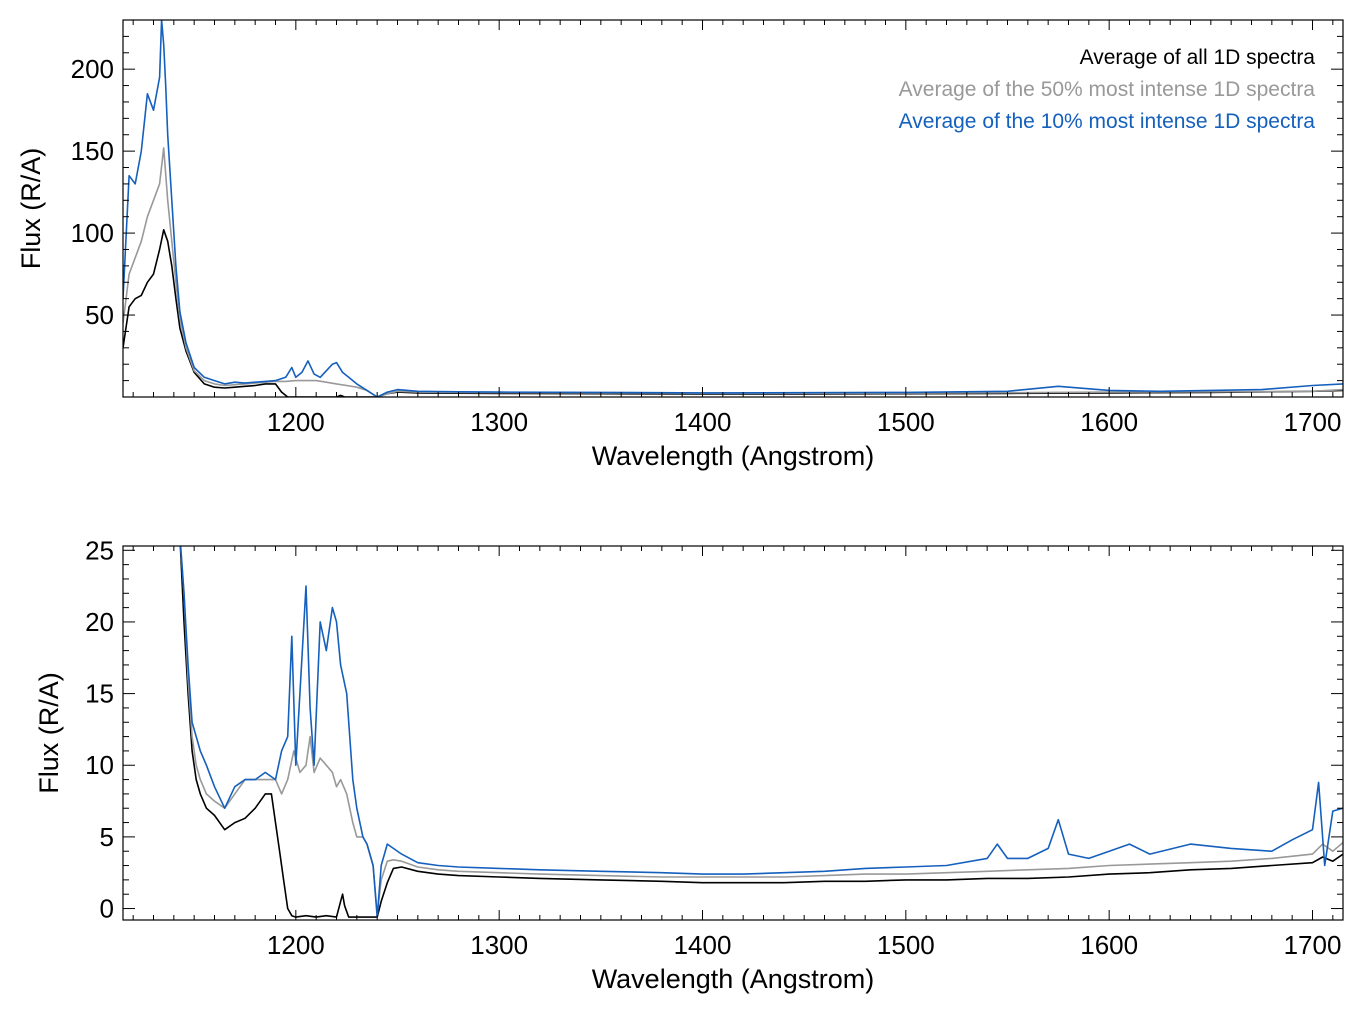 The height and width of the screenshot is (1018, 1365). Describe the element at coordinates (92, 233) in the screenshot. I see `y-tick-label: 100` at that location.